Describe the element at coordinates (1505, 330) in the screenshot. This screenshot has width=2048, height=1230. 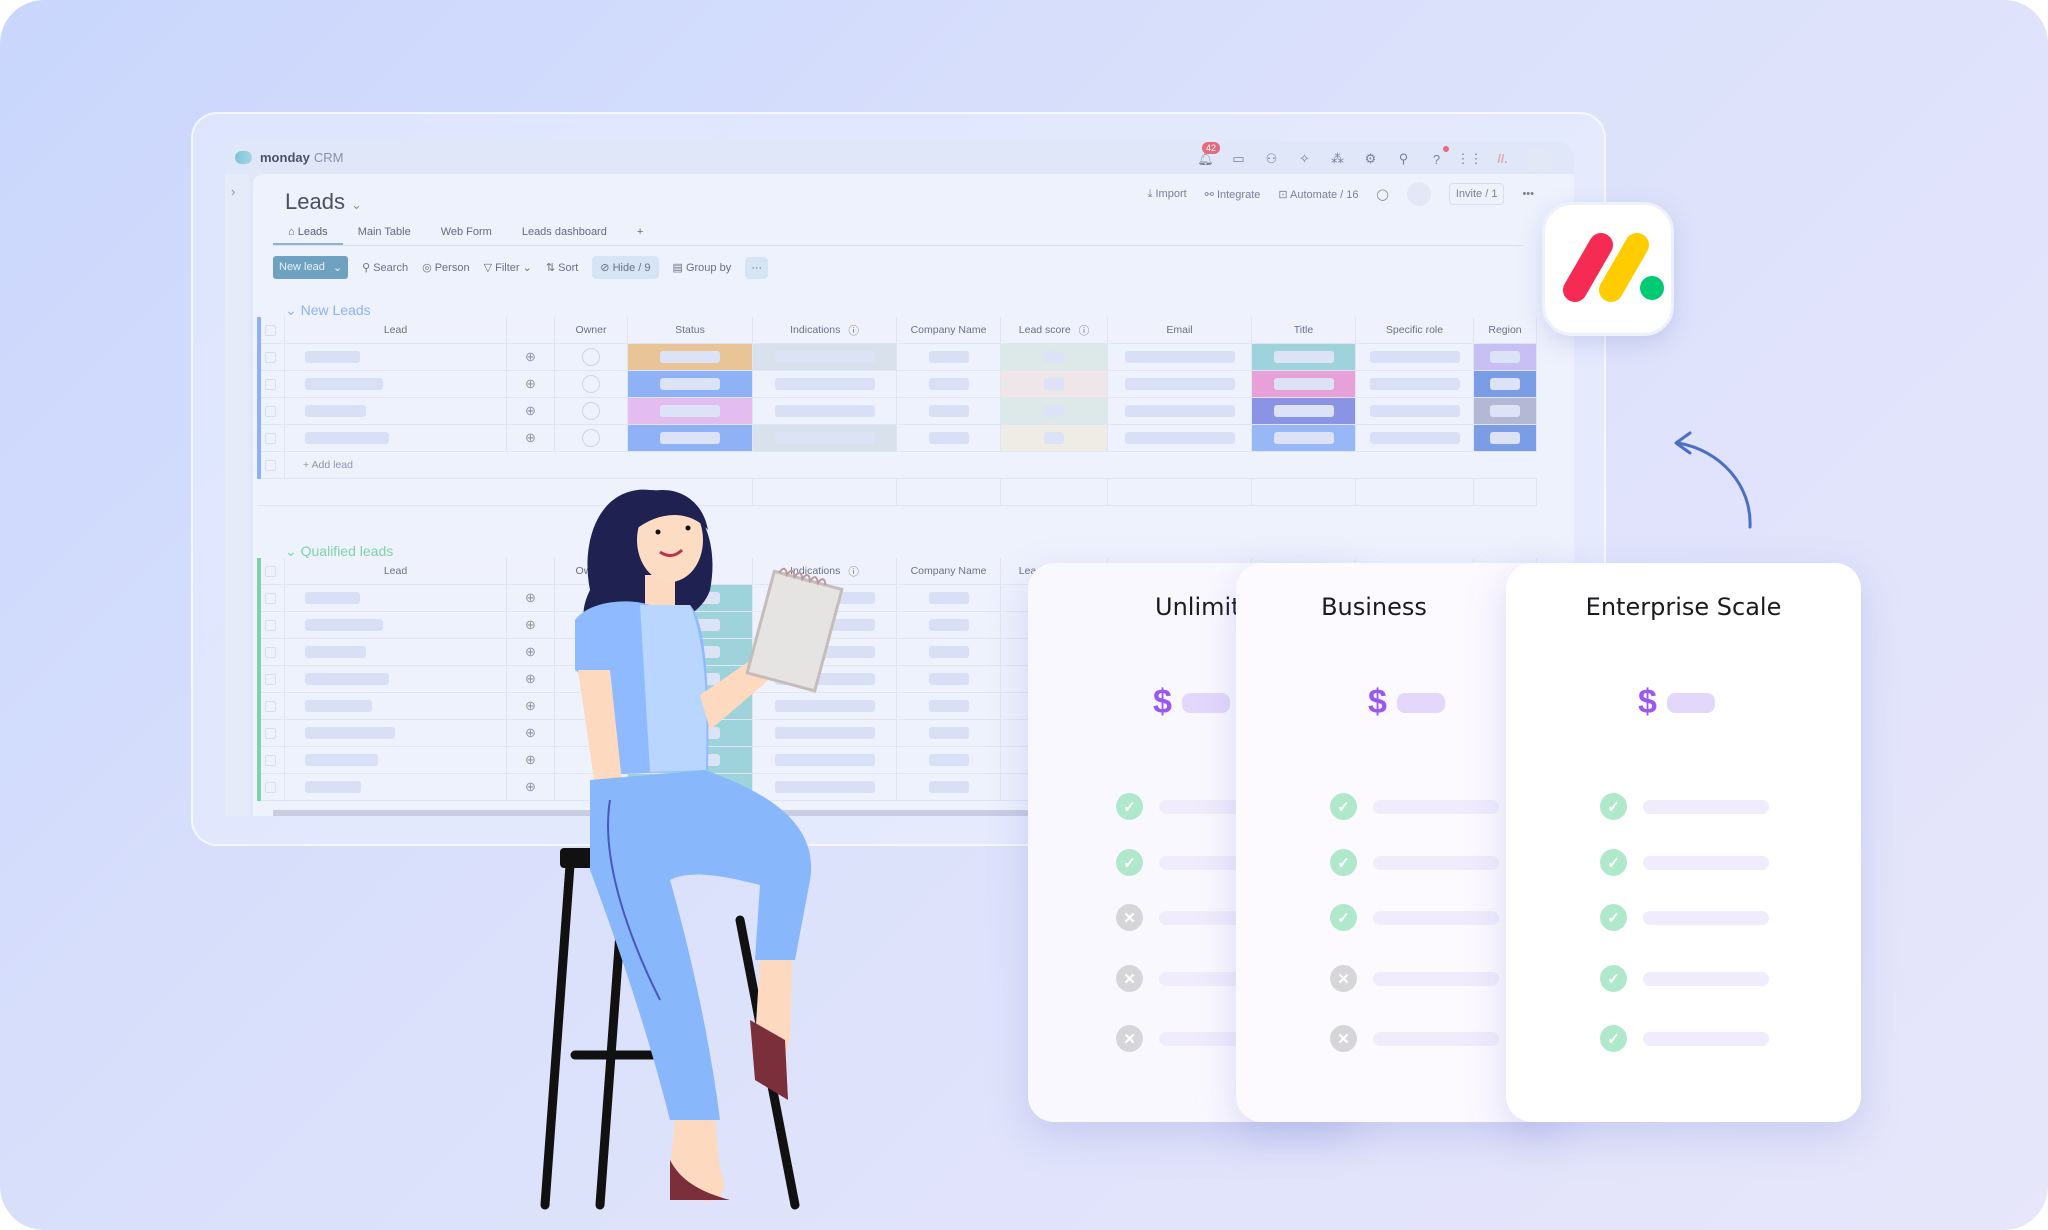
I see `column-header: Region` at that location.